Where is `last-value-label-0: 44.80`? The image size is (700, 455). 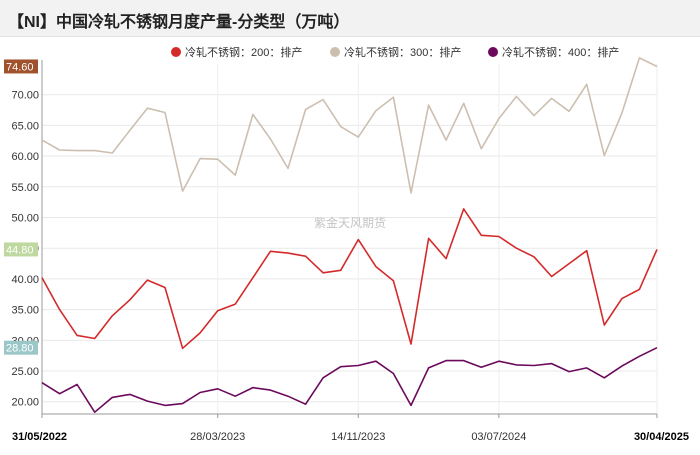
last-value-label-0: 44.80 is located at coordinates (20, 250).